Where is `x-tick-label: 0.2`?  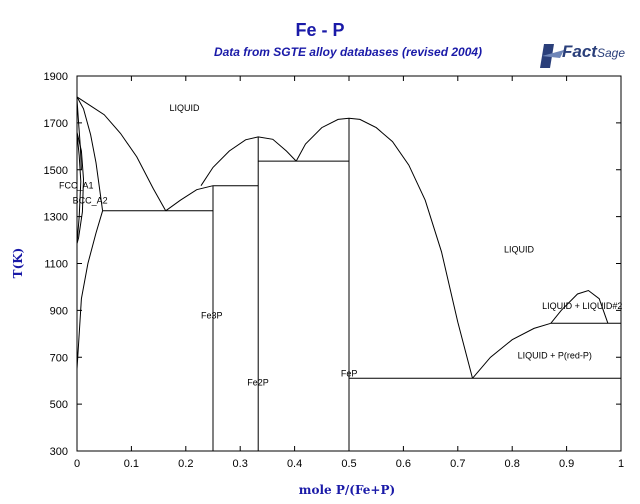 x-tick-label: 0.2 is located at coordinates (185, 464).